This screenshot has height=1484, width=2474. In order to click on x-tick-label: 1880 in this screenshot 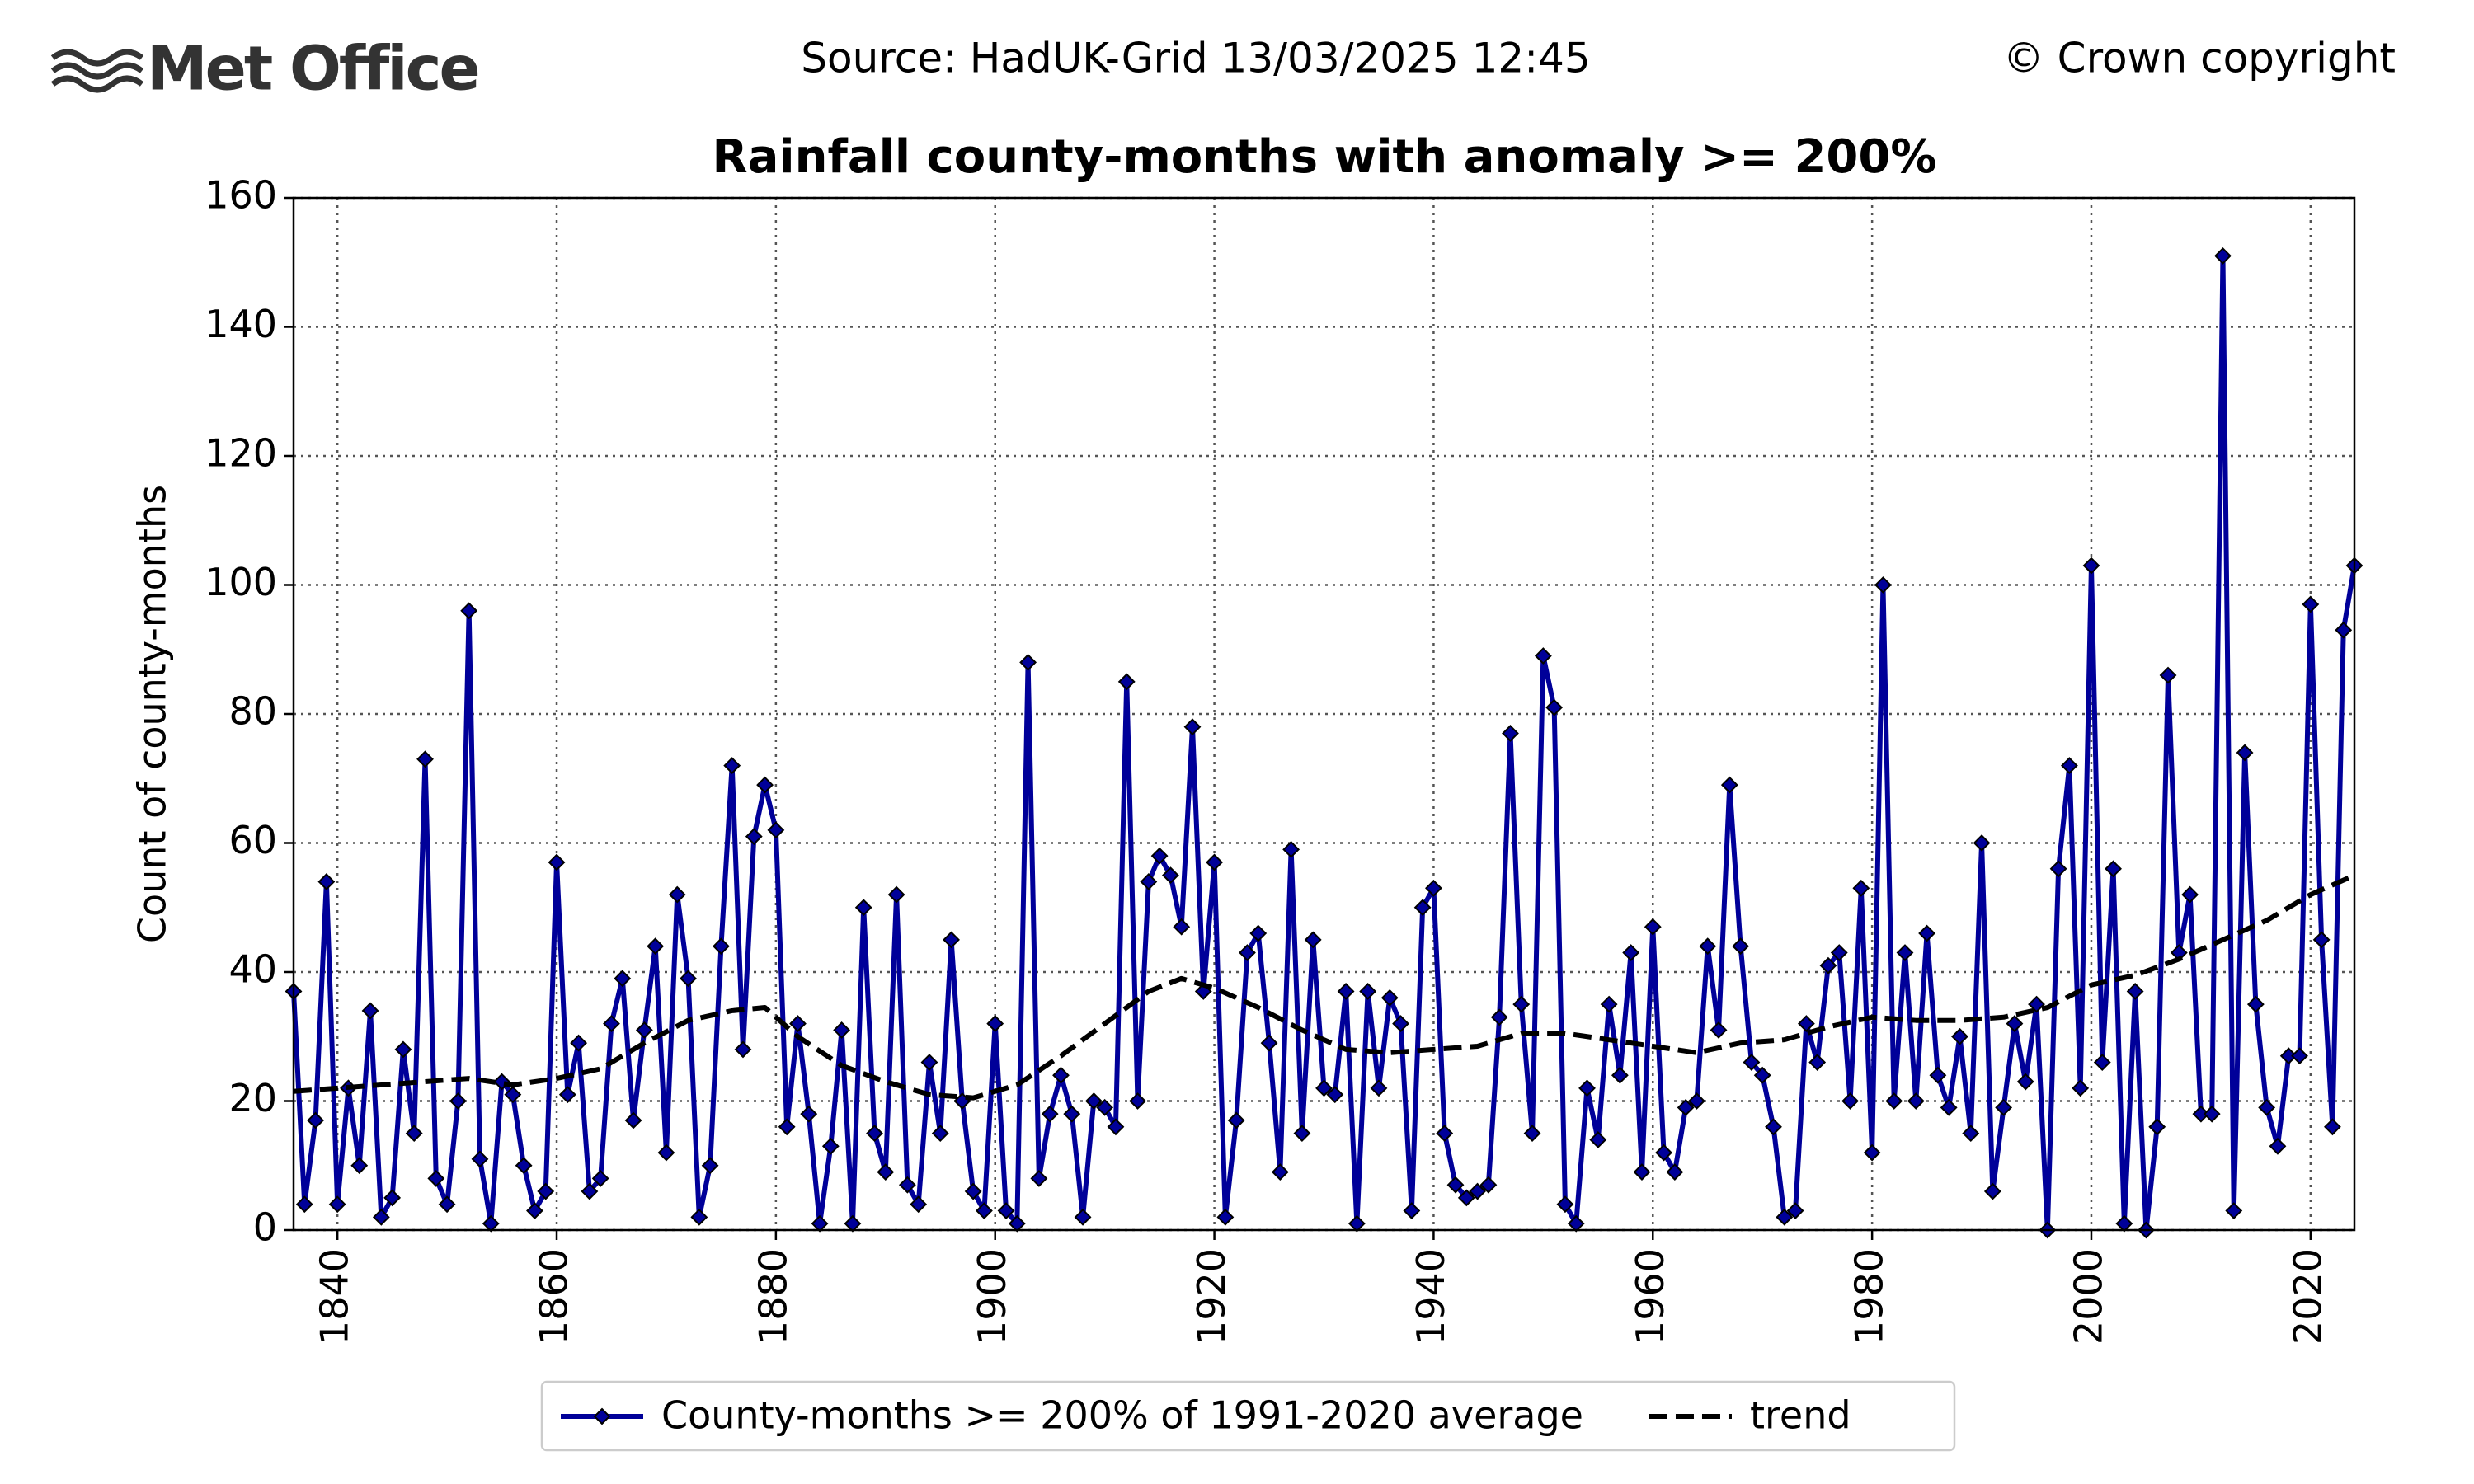, I will do `click(772, 1296)`.